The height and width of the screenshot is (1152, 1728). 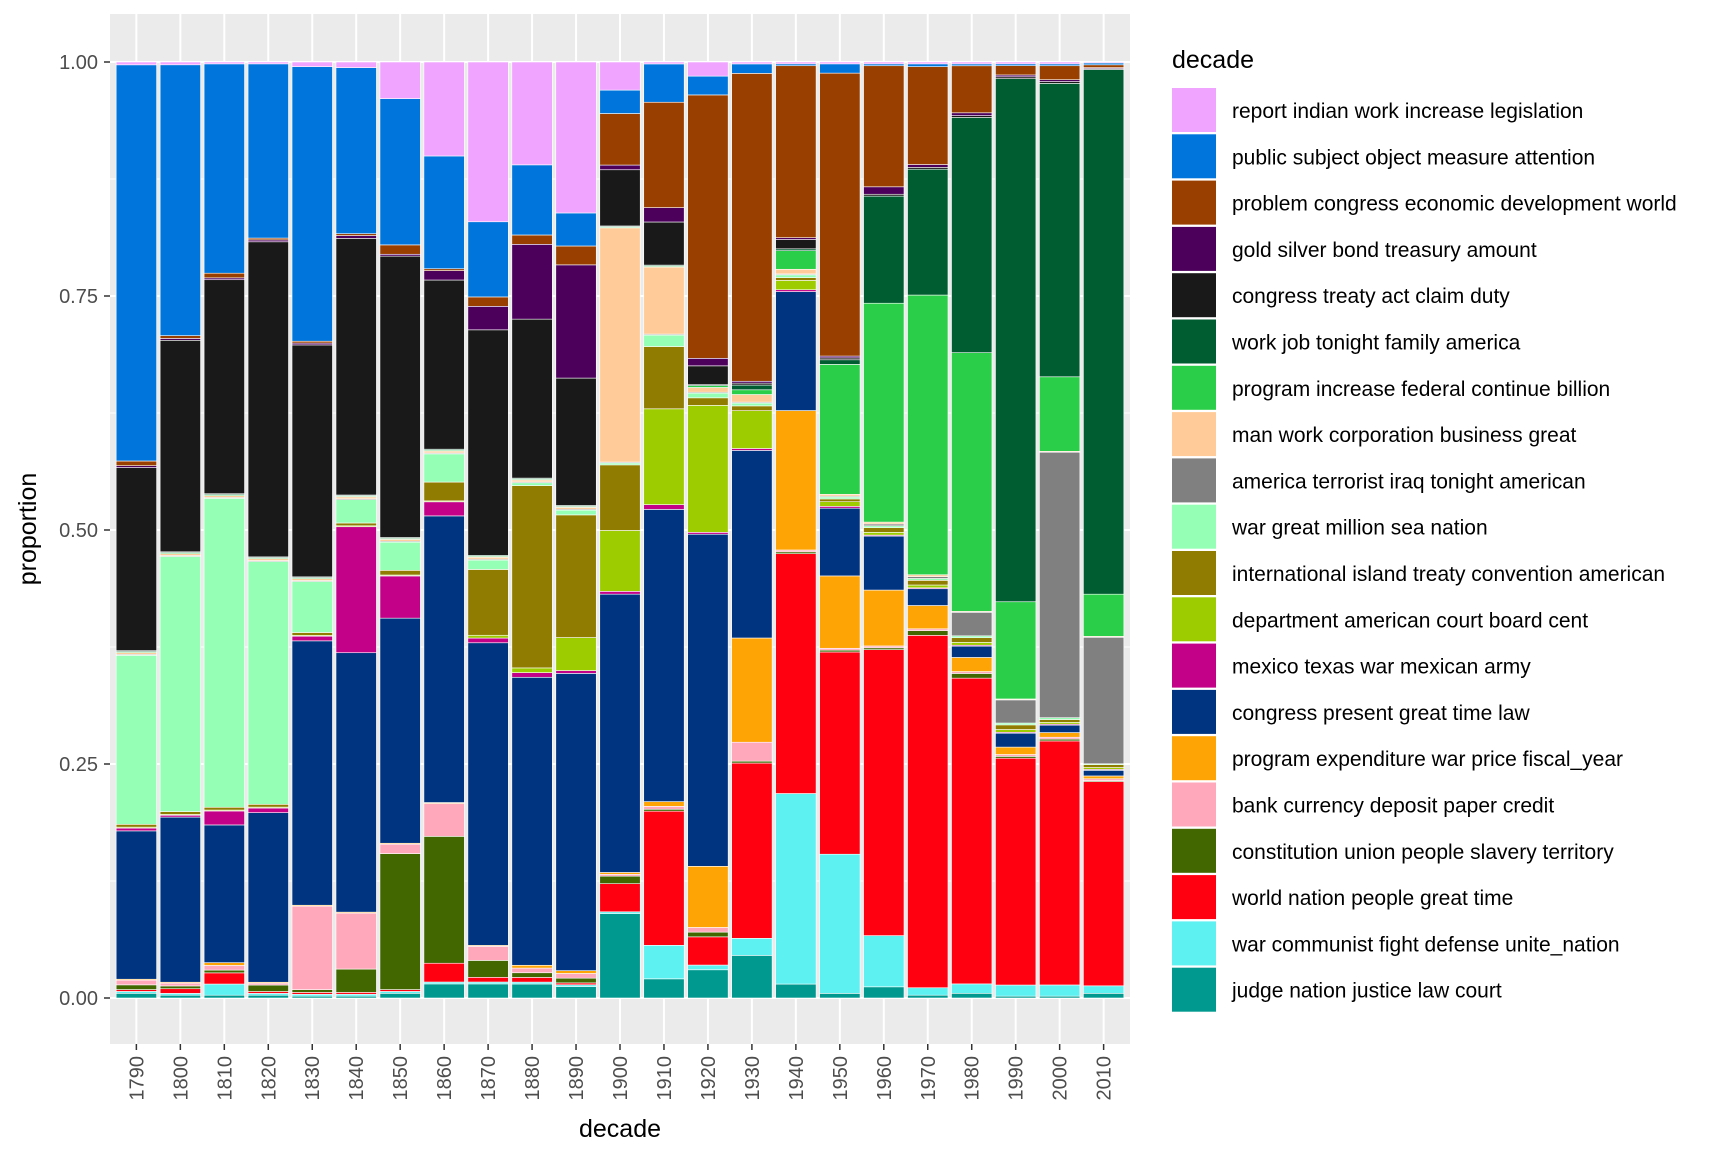 What do you see at coordinates (269, 1078) in the screenshot?
I see `x-tick-label: 1820` at bounding box center [269, 1078].